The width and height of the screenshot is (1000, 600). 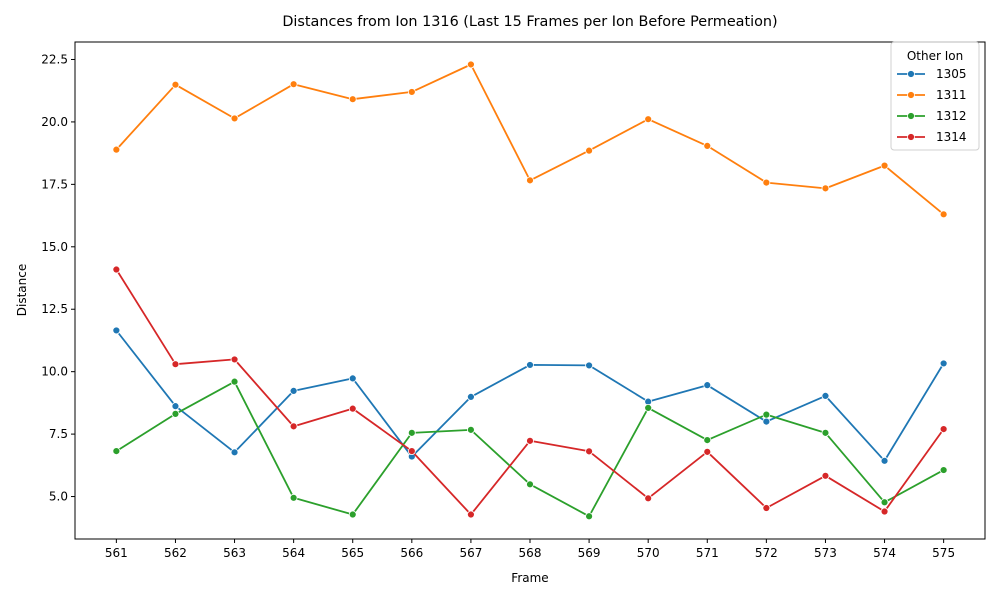 What do you see at coordinates (932, 95) in the screenshot?
I see `legend-item-1311: 1311` at bounding box center [932, 95].